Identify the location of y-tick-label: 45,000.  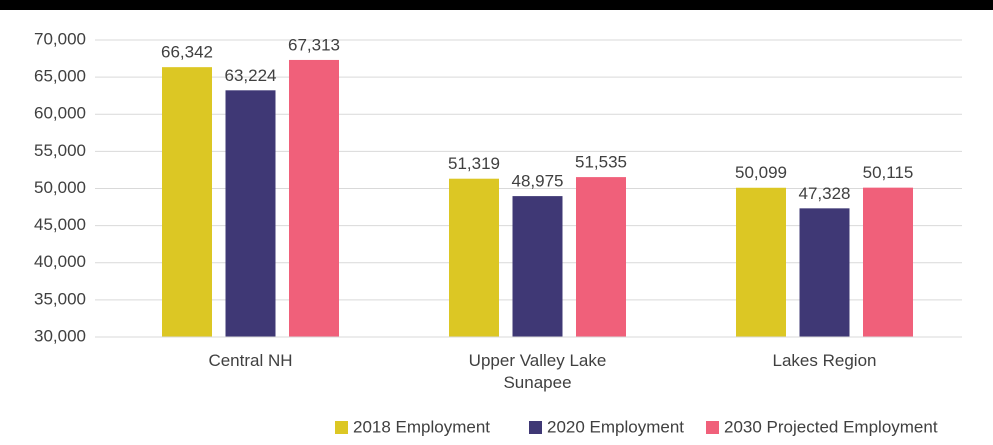
(60, 224).